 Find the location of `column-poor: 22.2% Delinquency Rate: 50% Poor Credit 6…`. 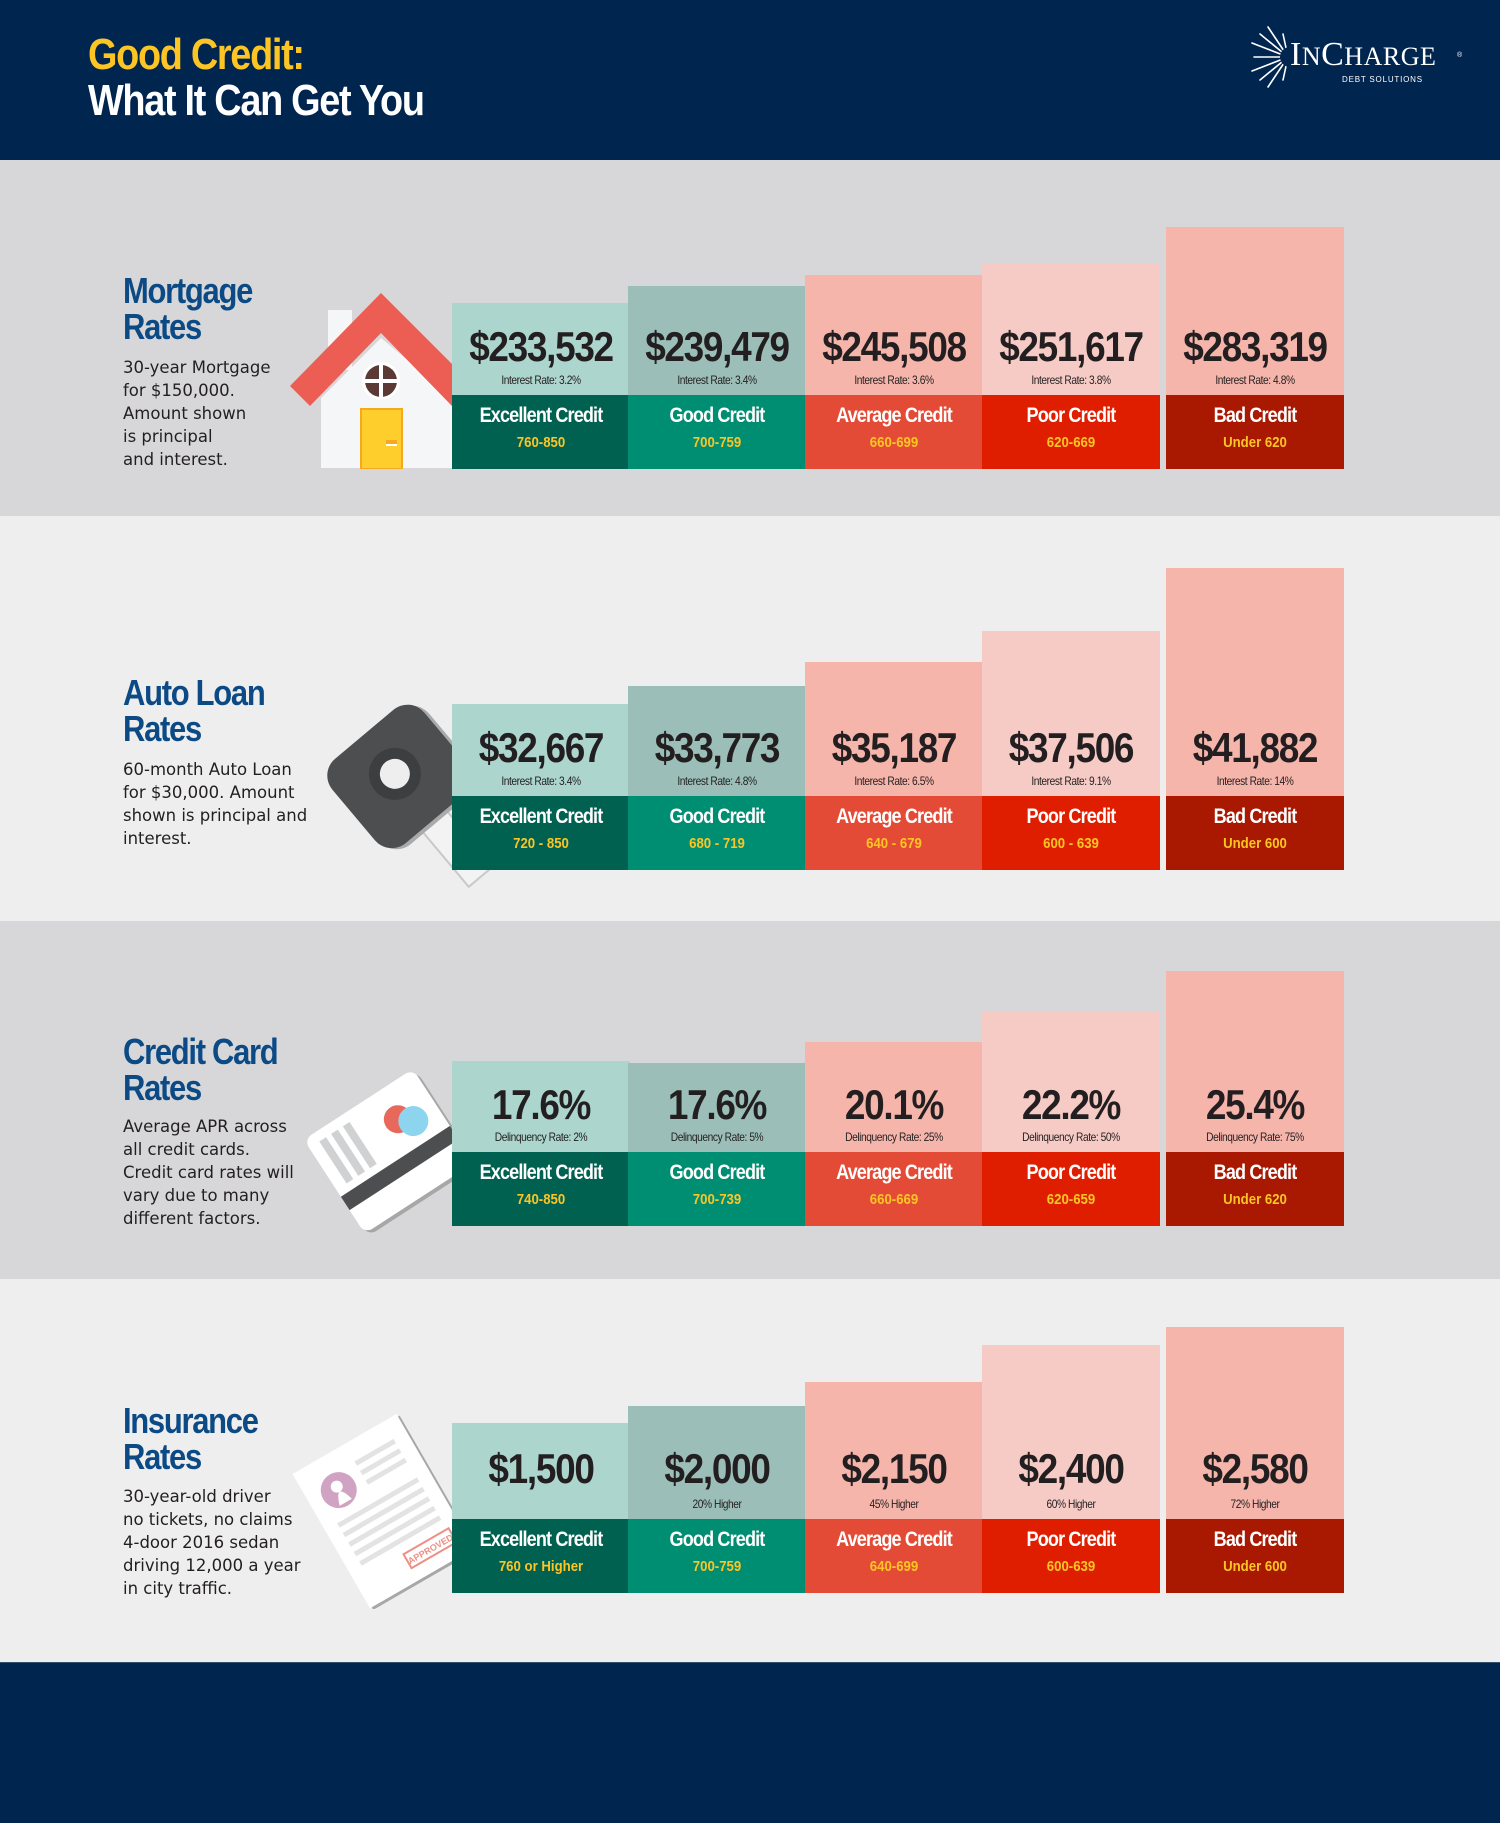

column-poor: 22.2% Delinquency Rate: 50% Poor Credit 6… is located at coordinates (1071, 1119).